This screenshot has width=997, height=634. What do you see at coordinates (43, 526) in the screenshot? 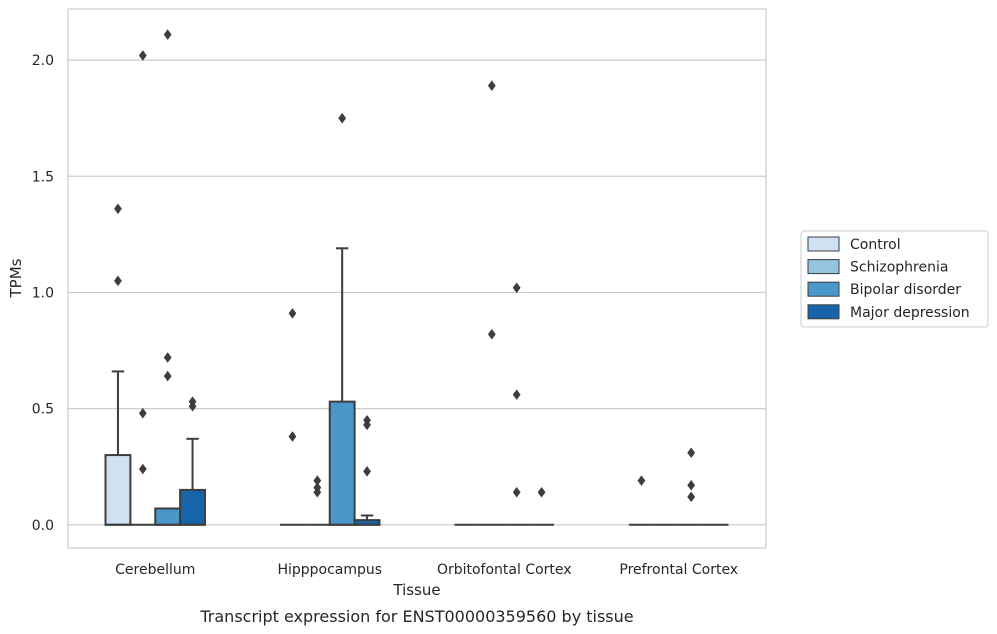
I see `y-tick-label: 0.0` at bounding box center [43, 526].